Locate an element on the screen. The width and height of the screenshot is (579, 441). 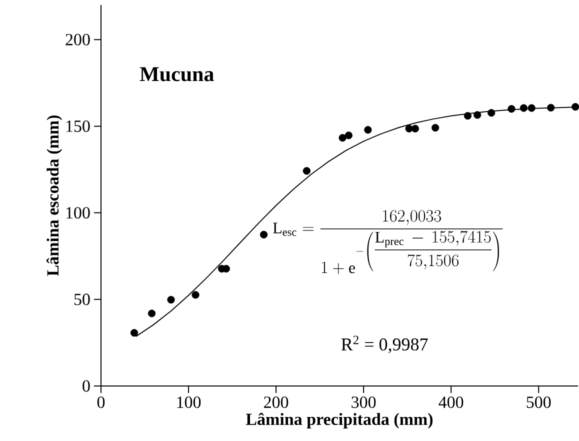
y-axis-title: Lâmina escoada (mm) is located at coordinates (54, 196).